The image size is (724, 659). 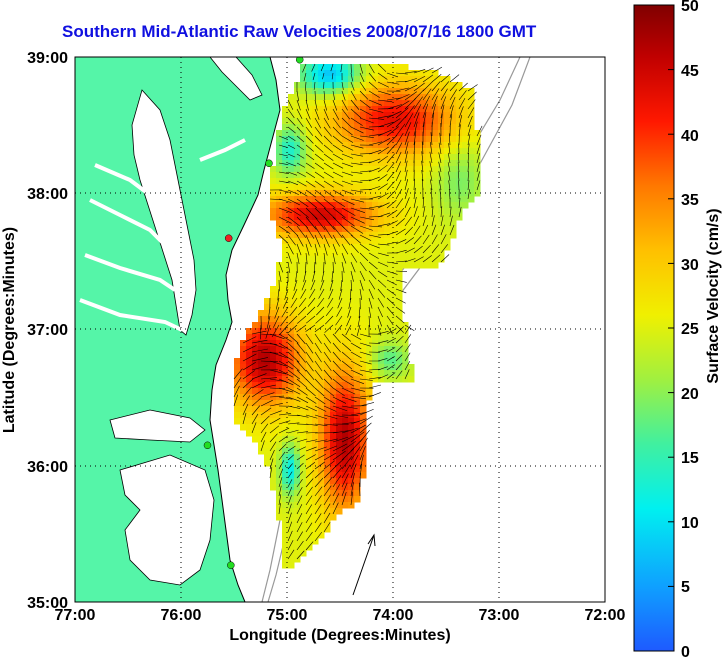 I want to click on x-axis-label: Longitude (Degrees:Minutes), so click(x=339, y=635).